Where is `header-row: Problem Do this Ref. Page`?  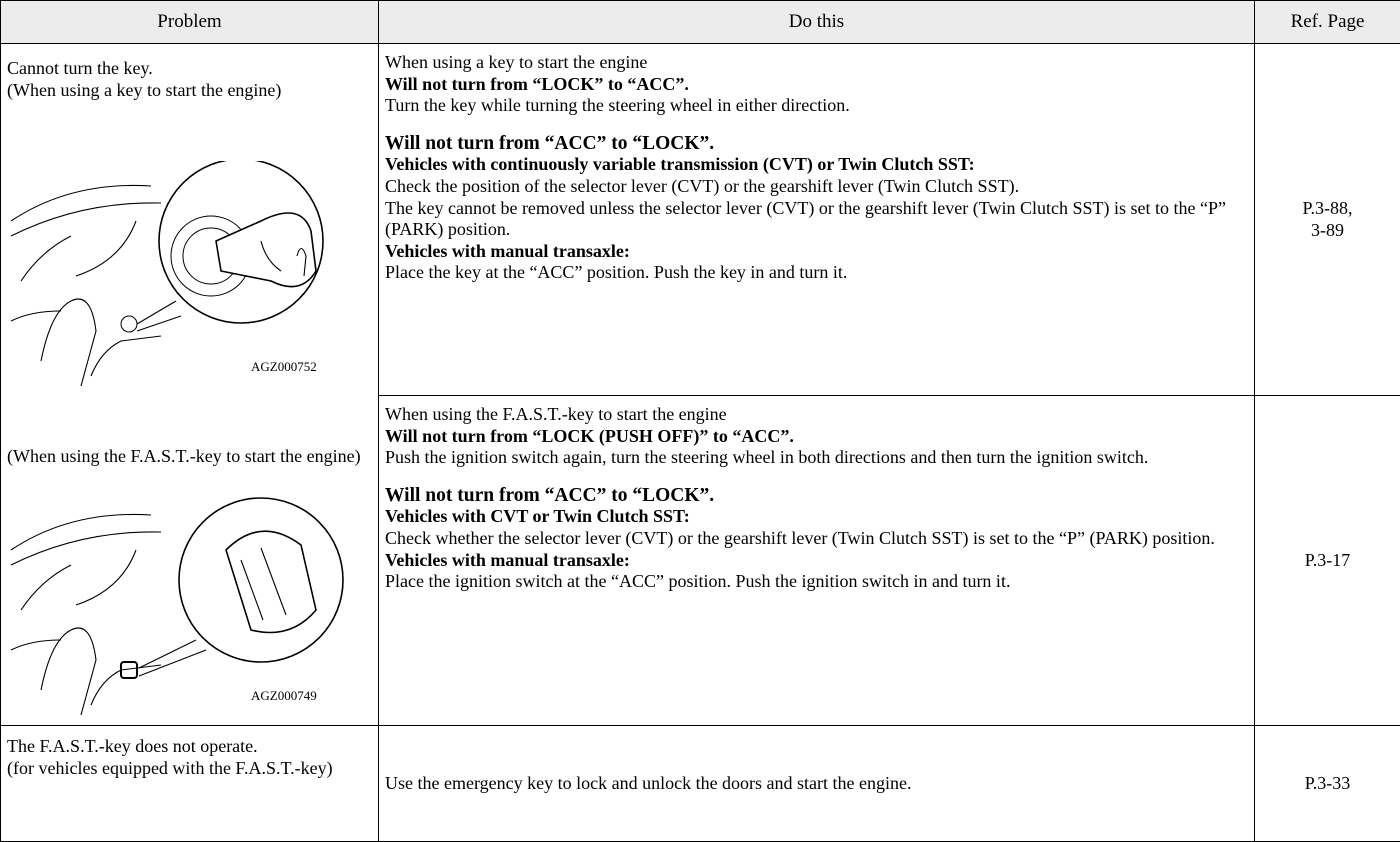
header-row: Problem Do this Ref. Page is located at coordinates (700, 22).